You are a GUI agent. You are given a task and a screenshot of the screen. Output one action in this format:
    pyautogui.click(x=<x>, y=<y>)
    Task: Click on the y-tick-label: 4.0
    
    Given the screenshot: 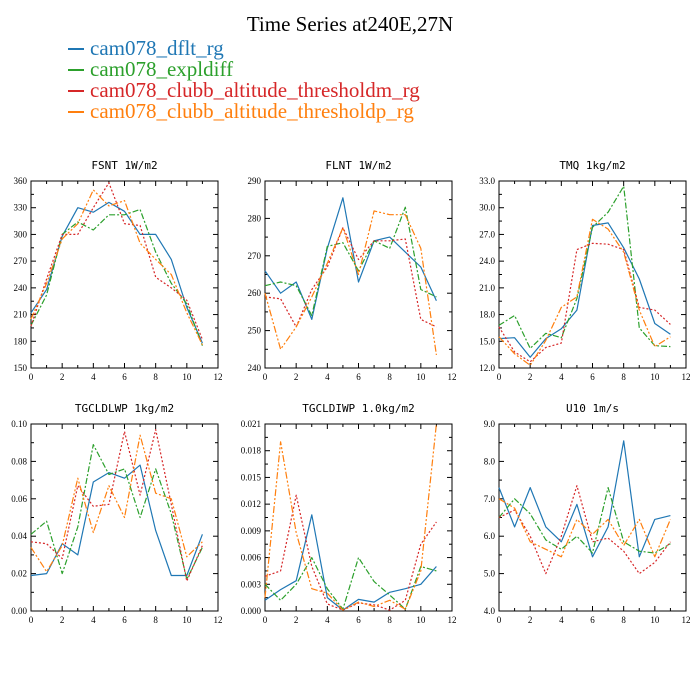 What is the action you would take?
    pyautogui.click(x=490, y=611)
    